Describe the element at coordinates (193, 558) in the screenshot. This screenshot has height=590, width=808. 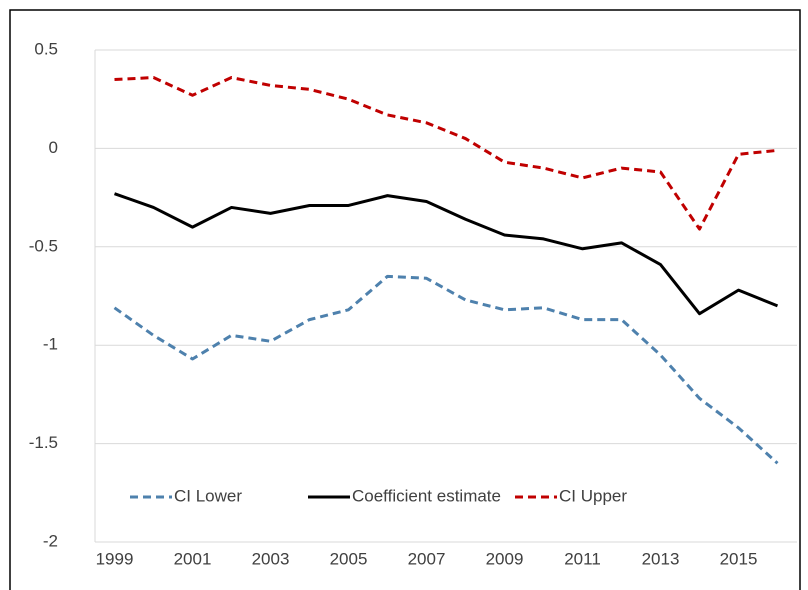
I see `x-tick-label: 2001` at that location.